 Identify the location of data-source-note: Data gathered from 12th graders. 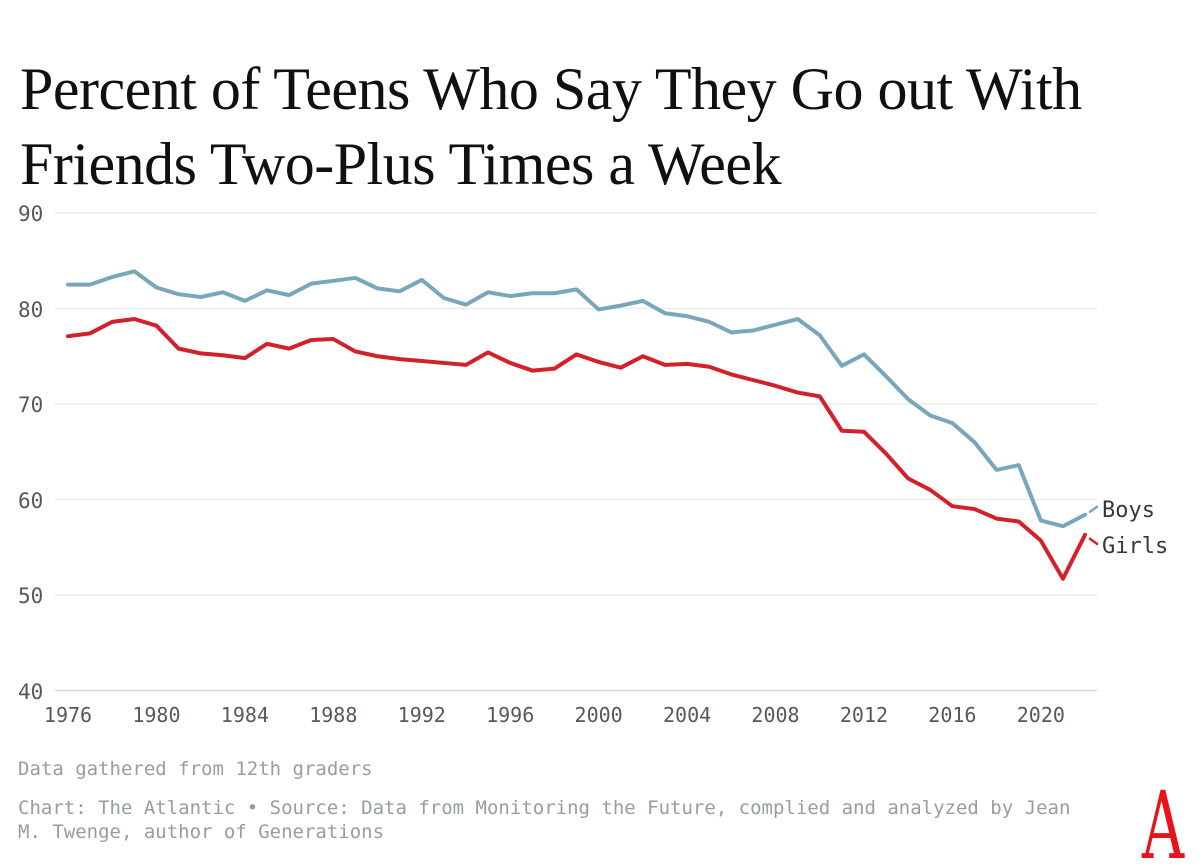
(195, 769).